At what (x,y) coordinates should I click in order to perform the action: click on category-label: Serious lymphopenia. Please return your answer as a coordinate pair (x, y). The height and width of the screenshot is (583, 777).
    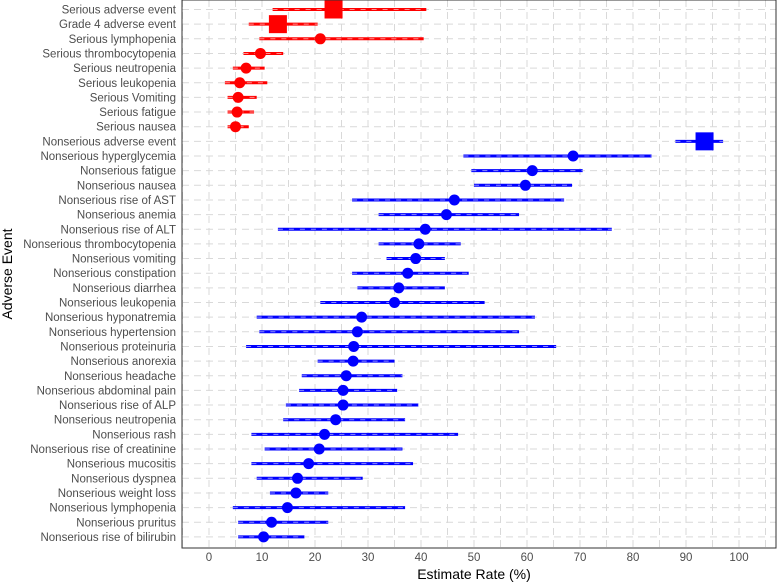
    Looking at the image, I should click on (123, 40).